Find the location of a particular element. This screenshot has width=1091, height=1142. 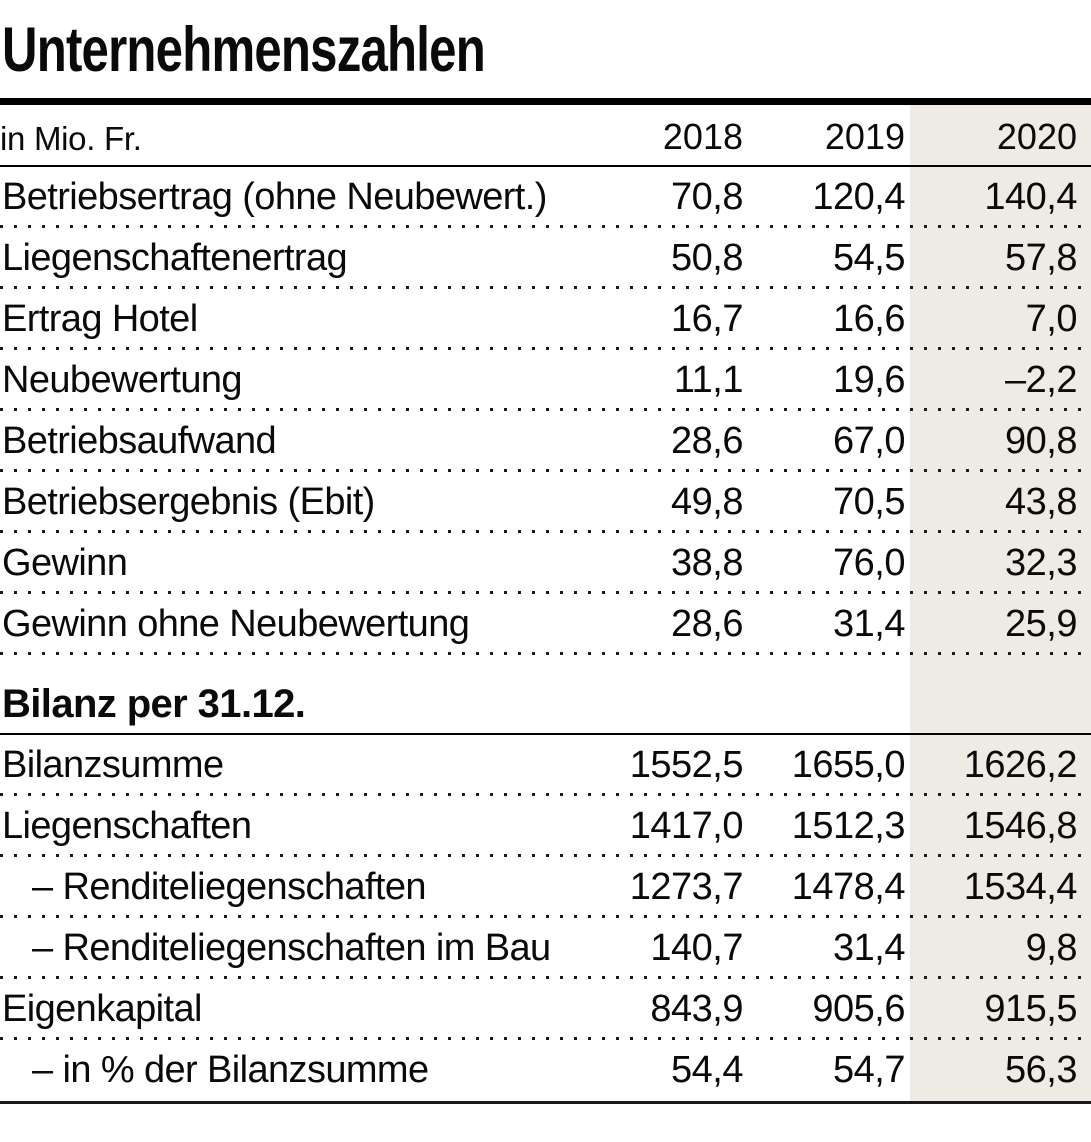

value-2019: 905,6 is located at coordinates (858, 1009).